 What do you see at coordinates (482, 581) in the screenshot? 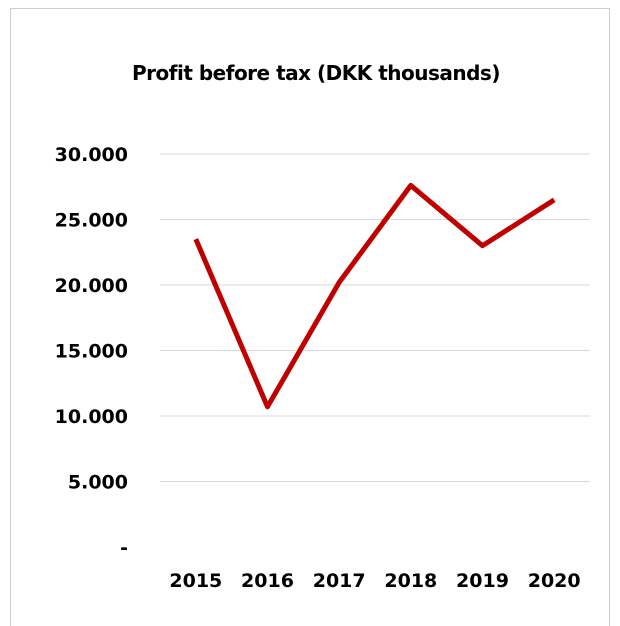
I see `x-tick-label: 2019` at bounding box center [482, 581].